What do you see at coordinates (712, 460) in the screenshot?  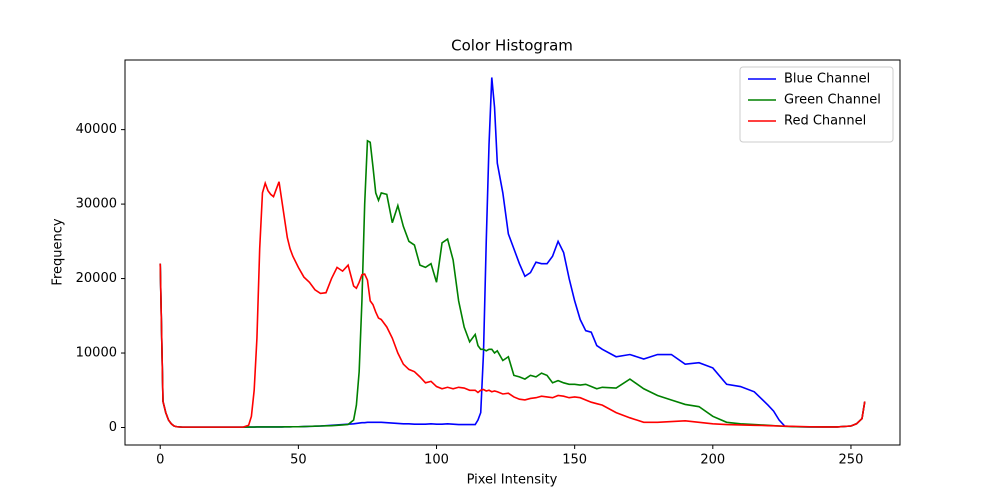 I see `x-tick-label: 200` at bounding box center [712, 460].